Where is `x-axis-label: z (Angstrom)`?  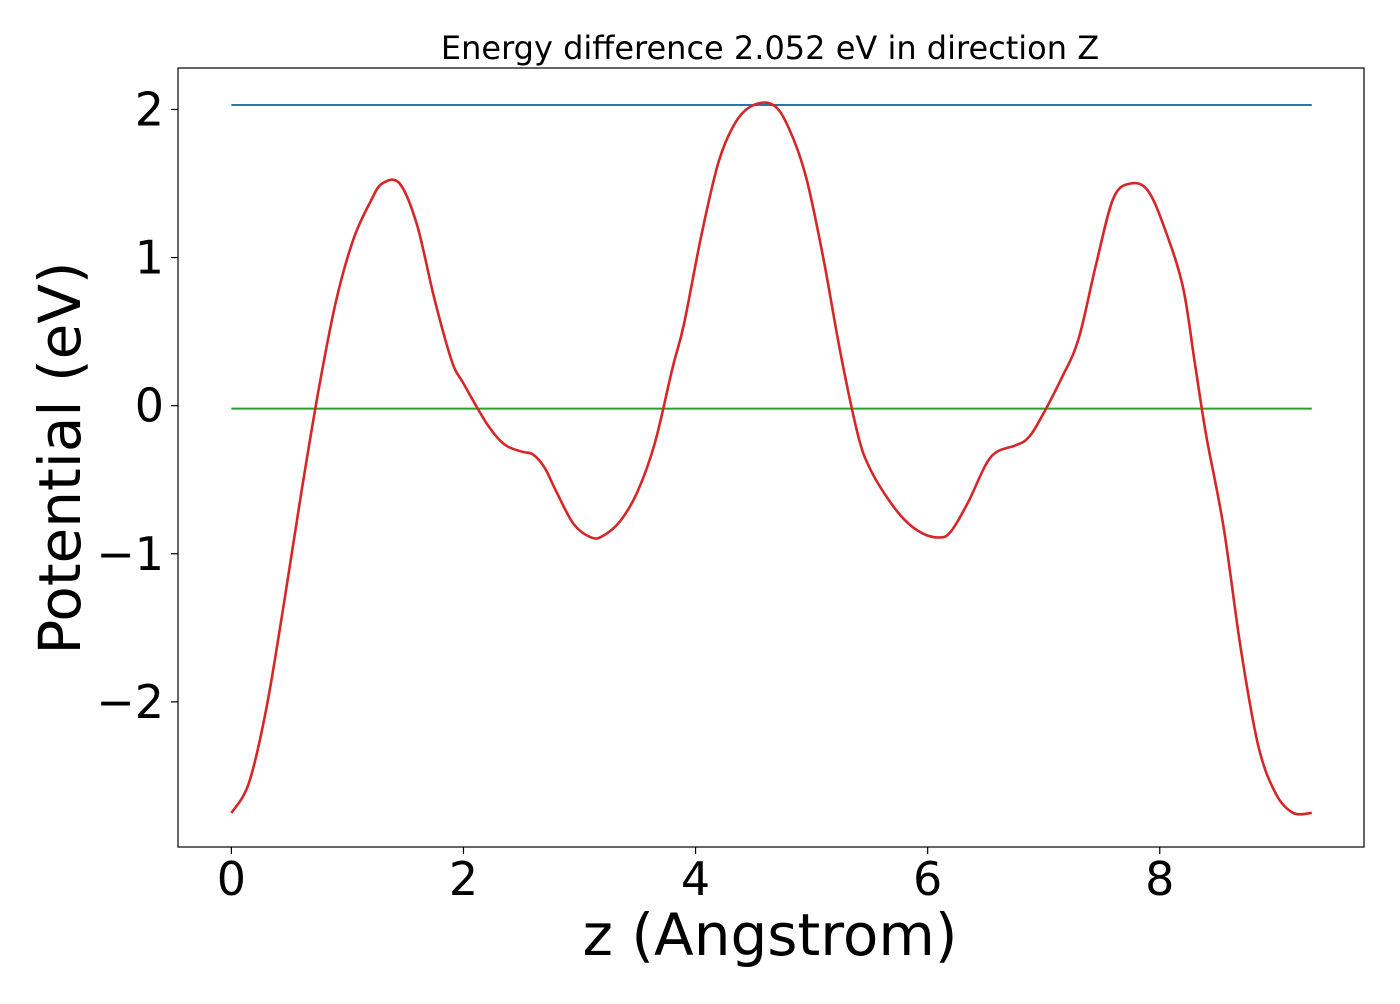 x-axis-label: z (Angstrom) is located at coordinates (770, 935).